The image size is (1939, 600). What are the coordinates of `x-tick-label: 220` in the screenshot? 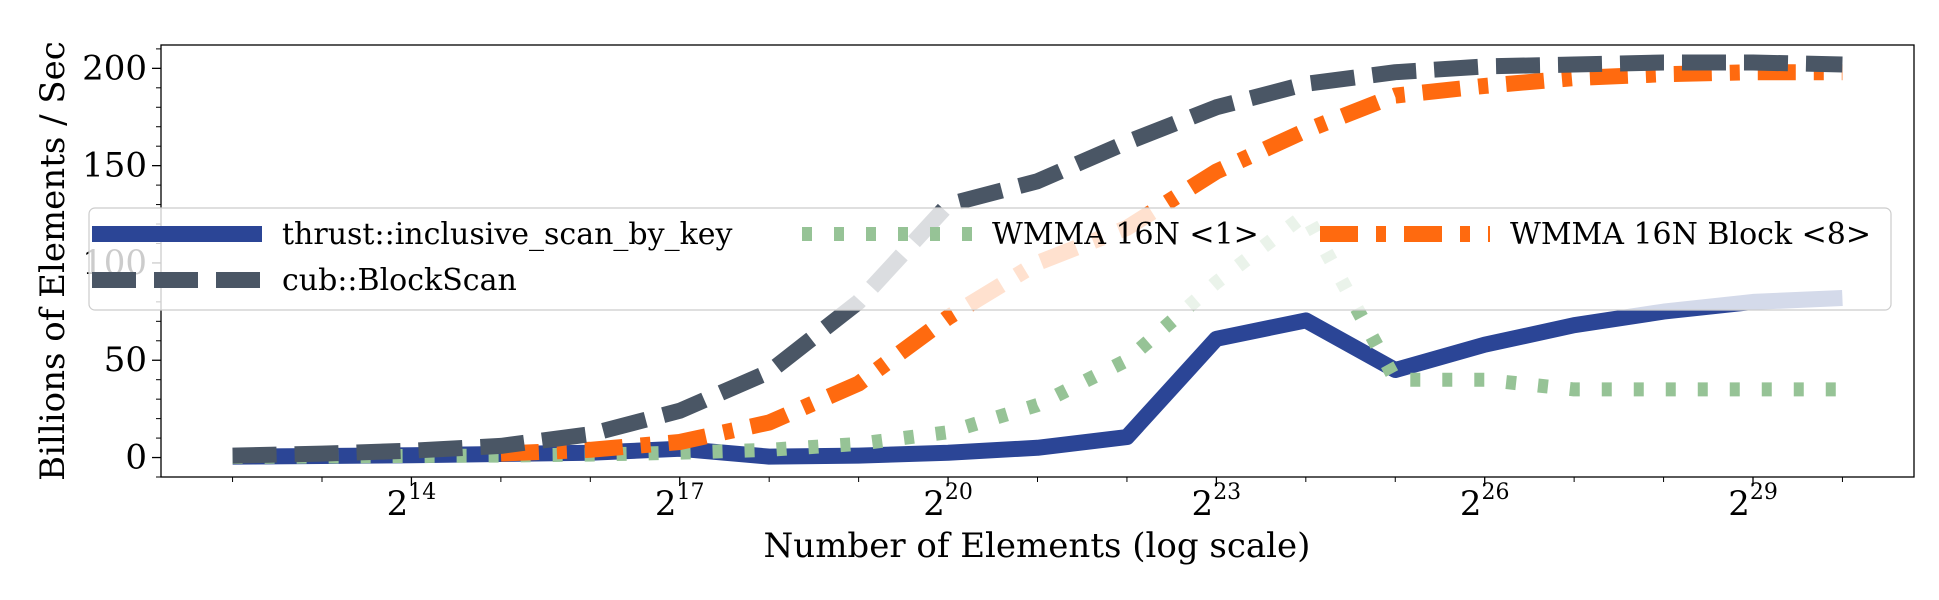 It's located at (948, 502).